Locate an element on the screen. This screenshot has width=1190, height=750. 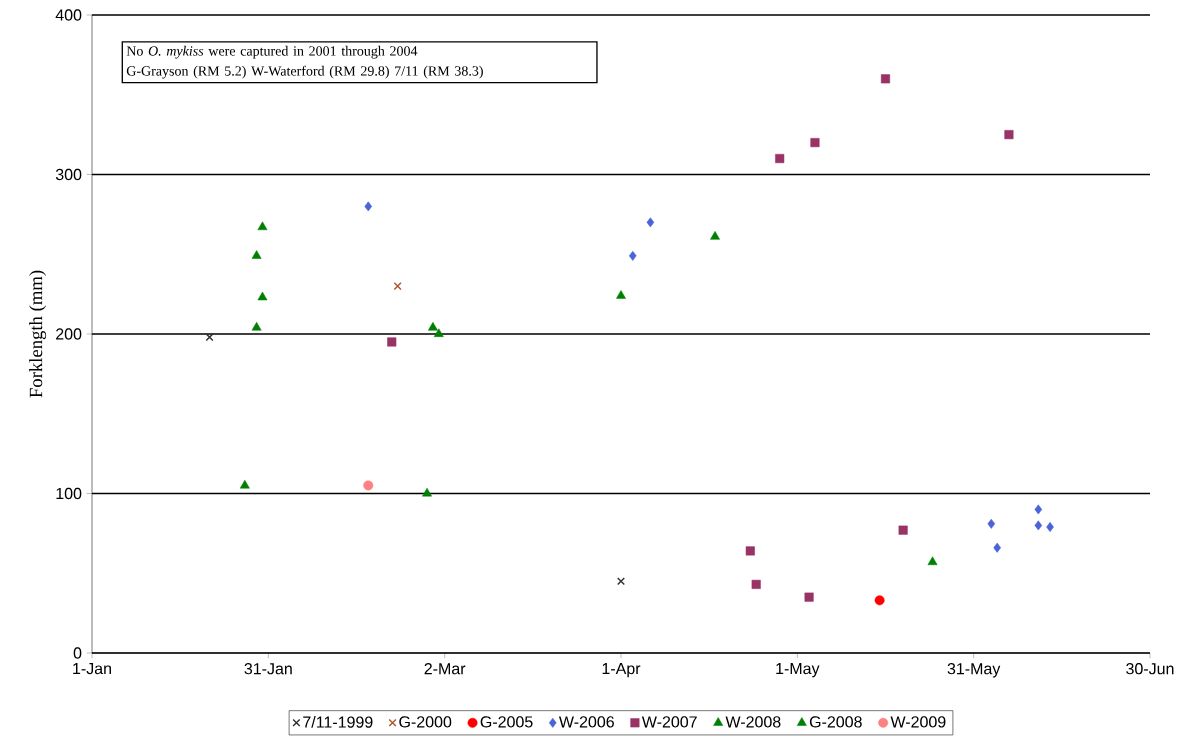
legend-label: 7/11-1999 is located at coordinates (338, 722).